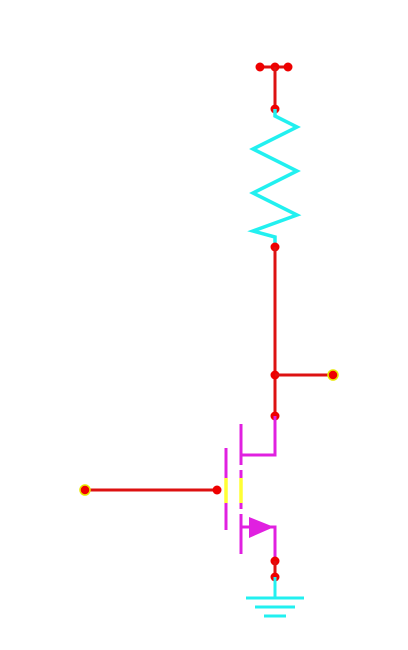 This screenshot has width=408, height=650. I want to click on input-terminal, so click(151, 490).